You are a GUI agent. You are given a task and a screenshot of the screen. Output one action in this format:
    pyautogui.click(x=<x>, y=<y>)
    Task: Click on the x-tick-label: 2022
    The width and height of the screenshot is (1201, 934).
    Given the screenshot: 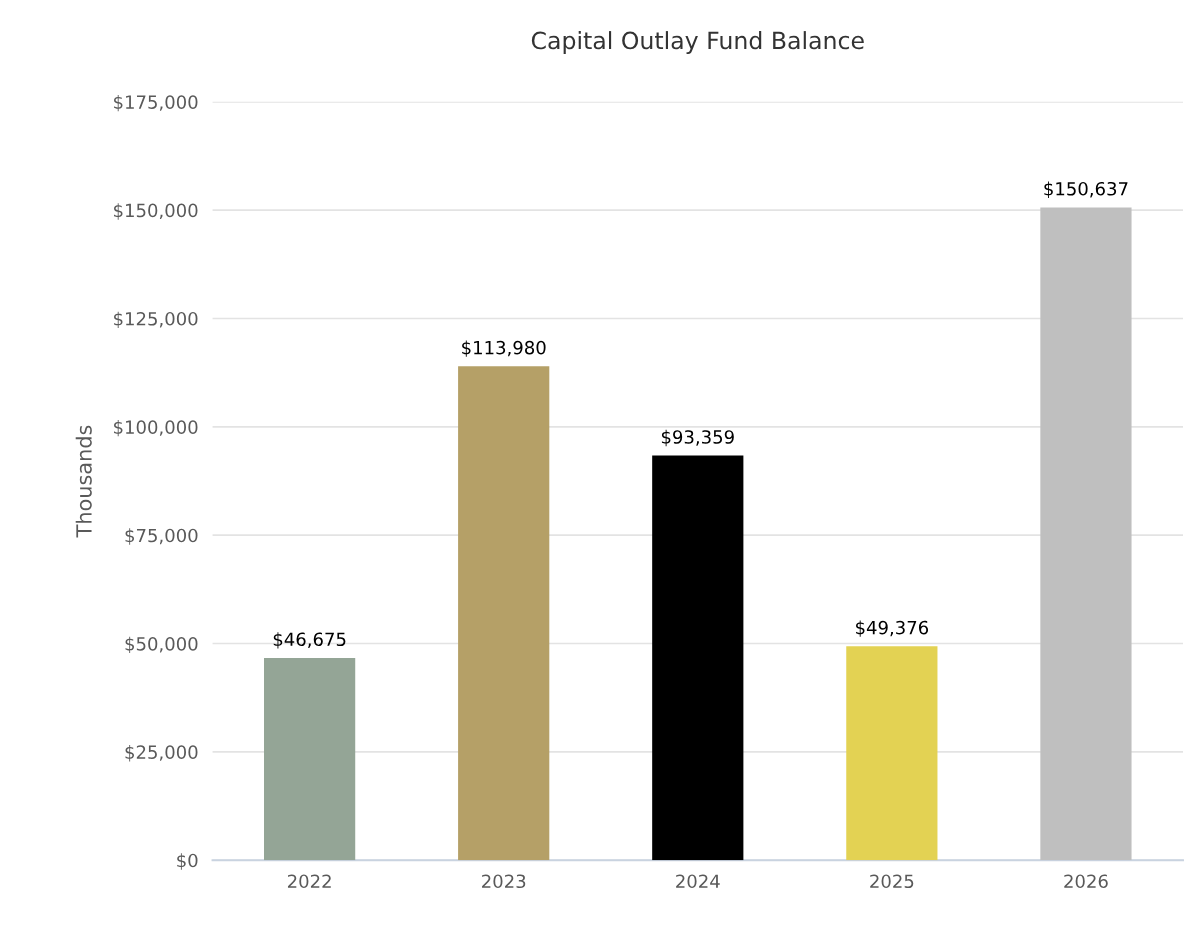 What is the action you would take?
    pyautogui.click(x=309, y=881)
    